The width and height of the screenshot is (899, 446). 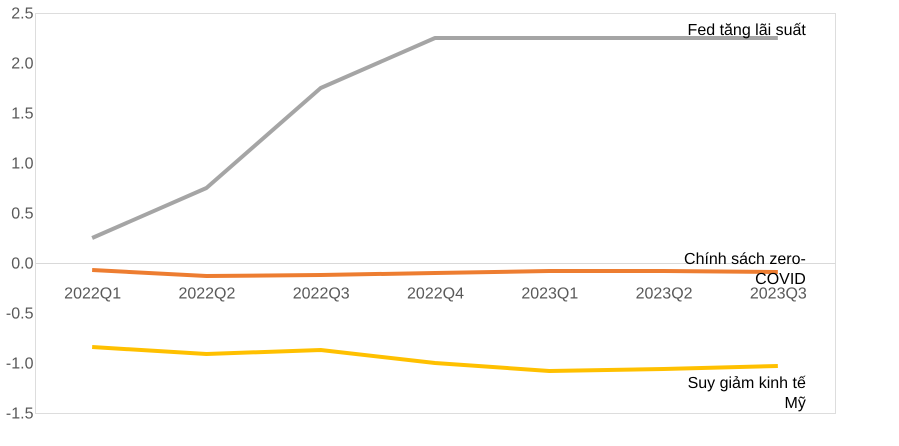 What do you see at coordinates (22, 14) in the screenshot?
I see `y-tick-label: 2.5` at bounding box center [22, 14].